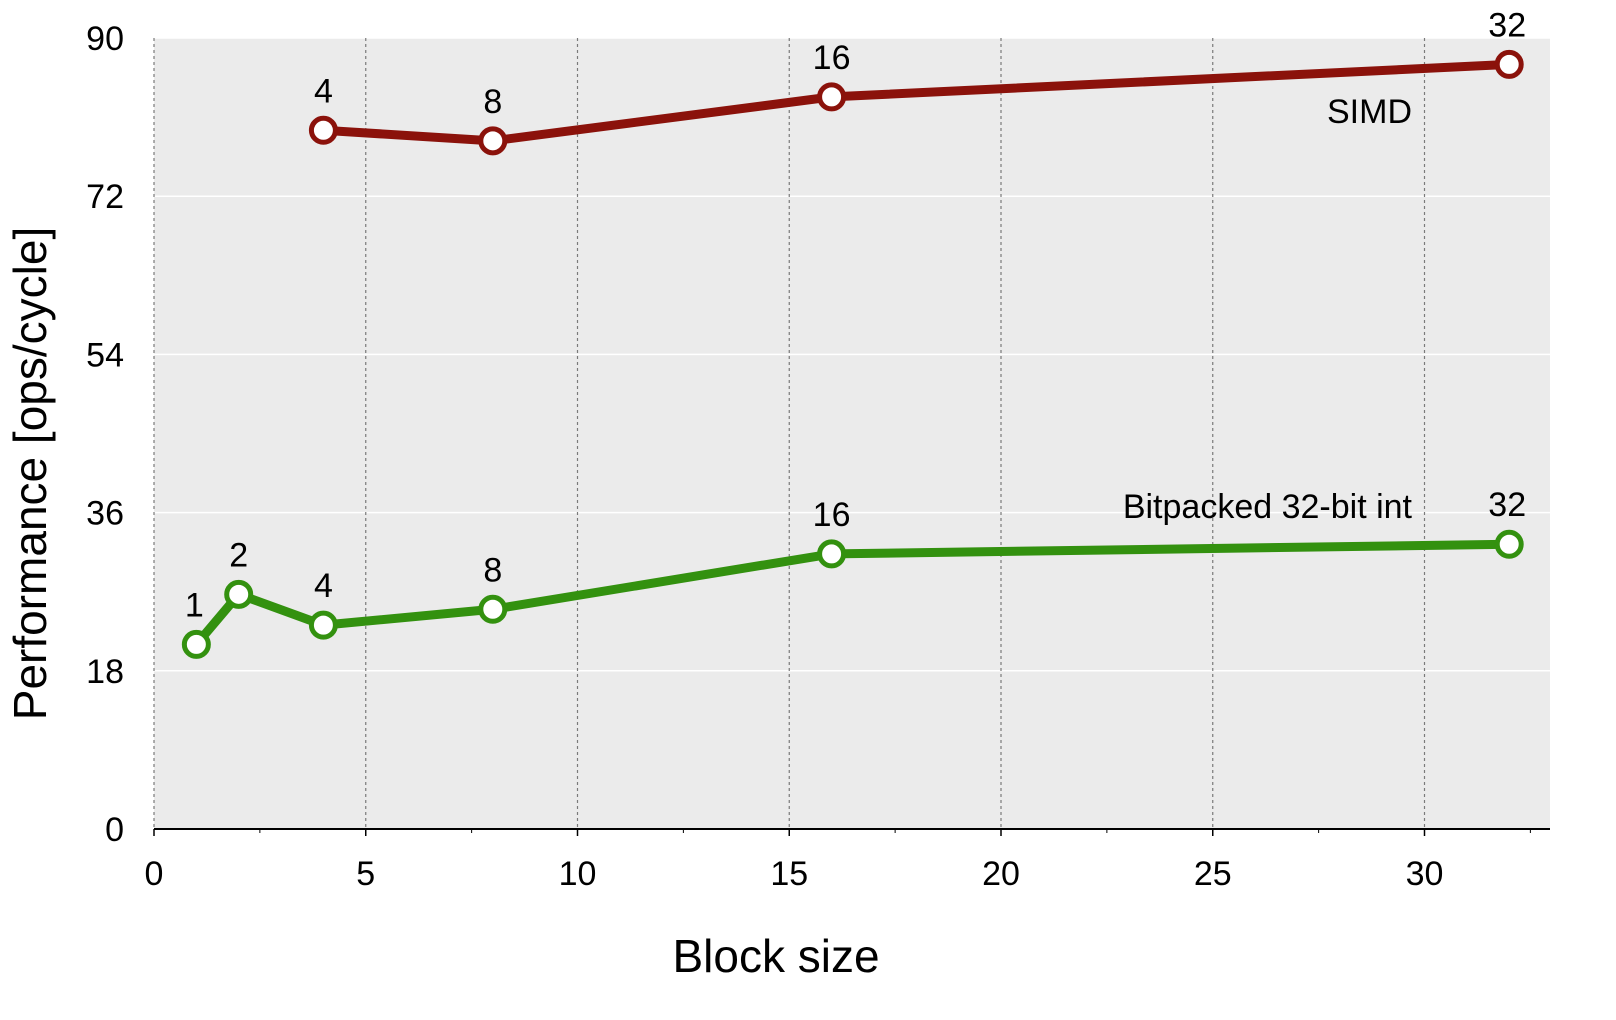  Describe the element at coordinates (30, 473) in the screenshot. I see `y-axis-title: Performance [ops/cycle]` at that location.